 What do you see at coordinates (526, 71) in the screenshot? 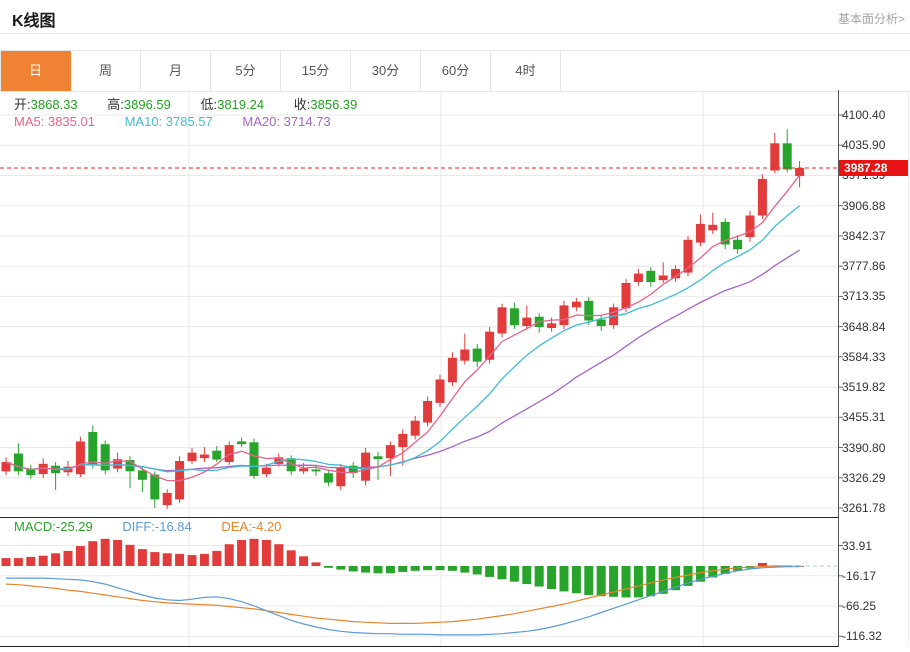
I see `tab-4hour: 4时` at bounding box center [526, 71].